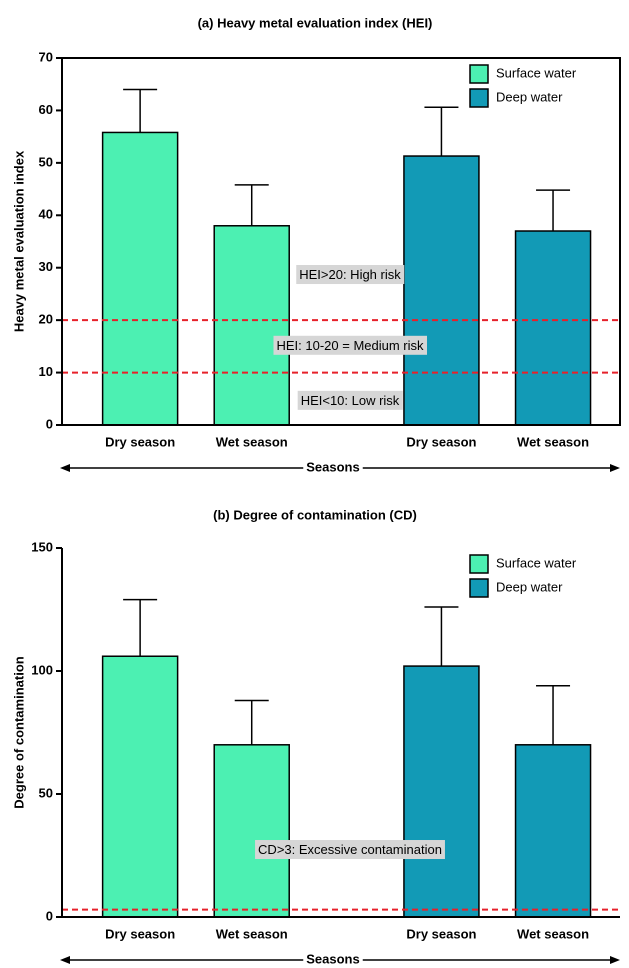 The width and height of the screenshot is (629, 968). I want to click on annotation-text: CD>3: Excessive contamination, so click(350, 849).